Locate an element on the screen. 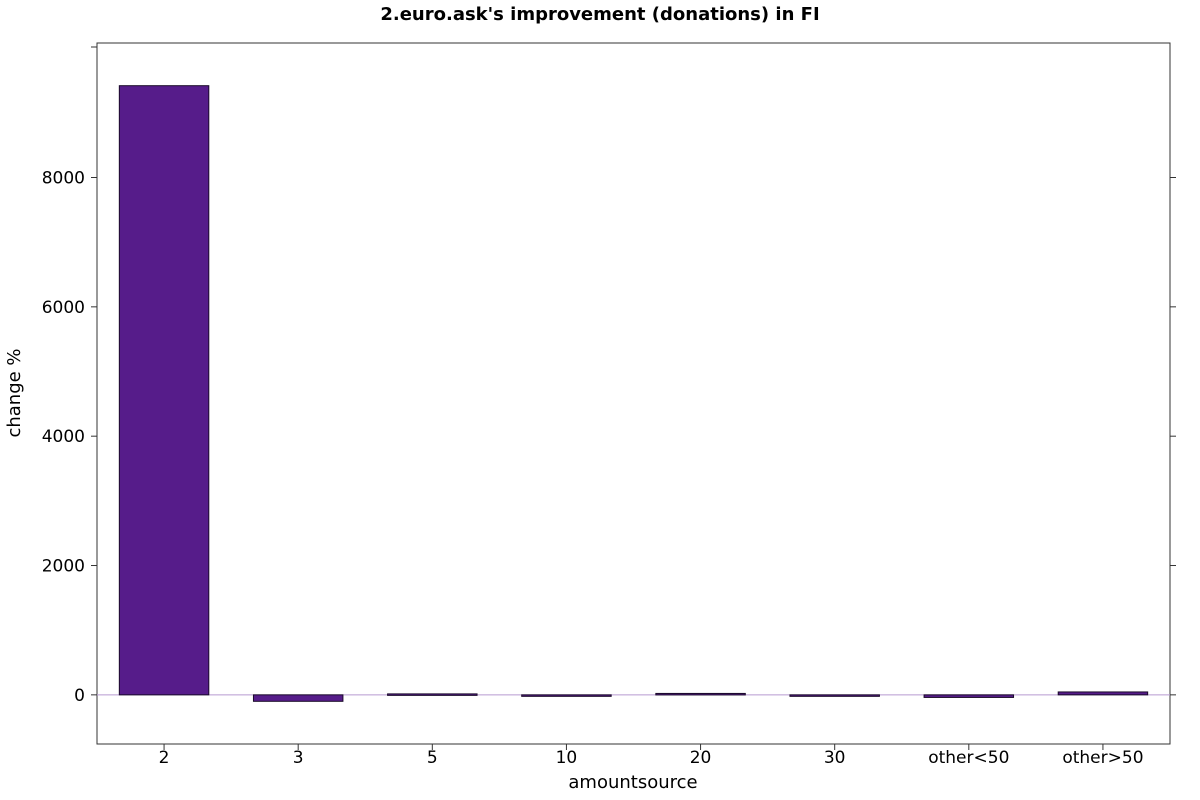 Image resolution: width=1200 pixels, height=800 pixels. x-tick-label-20: 20 is located at coordinates (701, 758).